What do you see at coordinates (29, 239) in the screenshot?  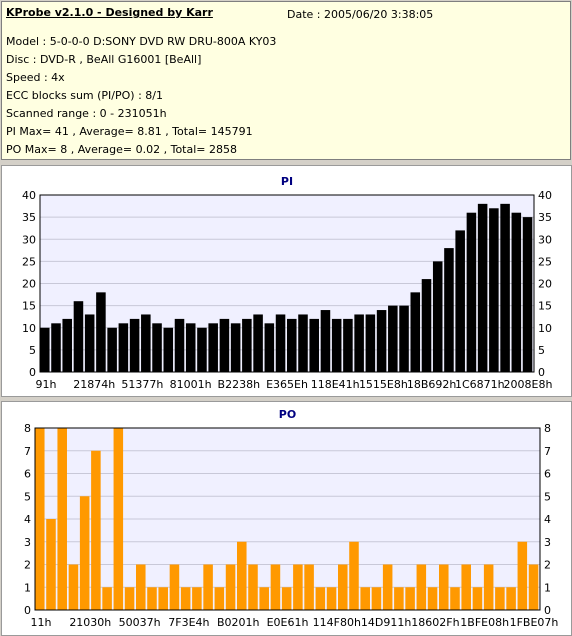 I see `y-tick-label-left: 30` at bounding box center [29, 239].